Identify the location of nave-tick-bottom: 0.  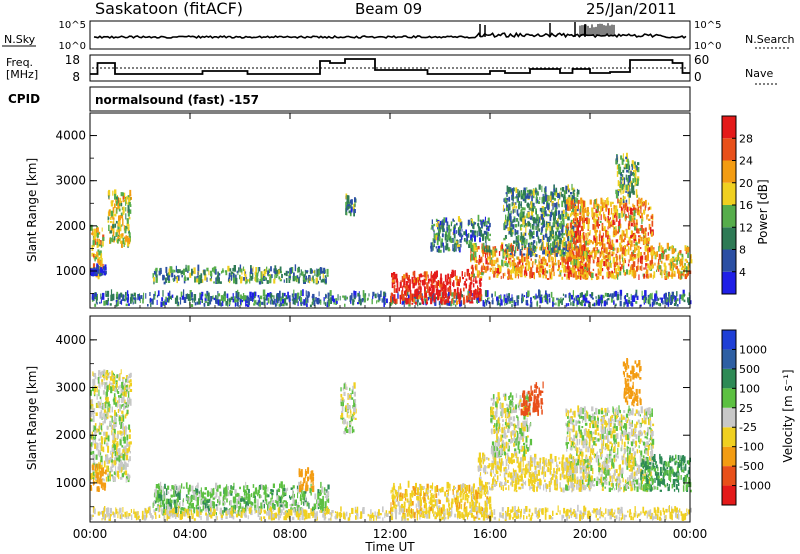
(698, 77).